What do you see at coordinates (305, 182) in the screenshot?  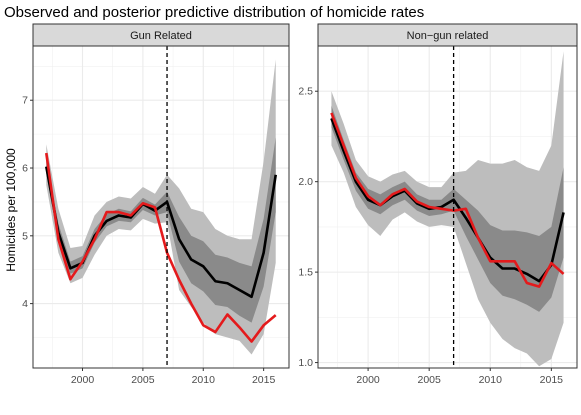 I see `y-tick-label: 2.0` at bounding box center [305, 182].